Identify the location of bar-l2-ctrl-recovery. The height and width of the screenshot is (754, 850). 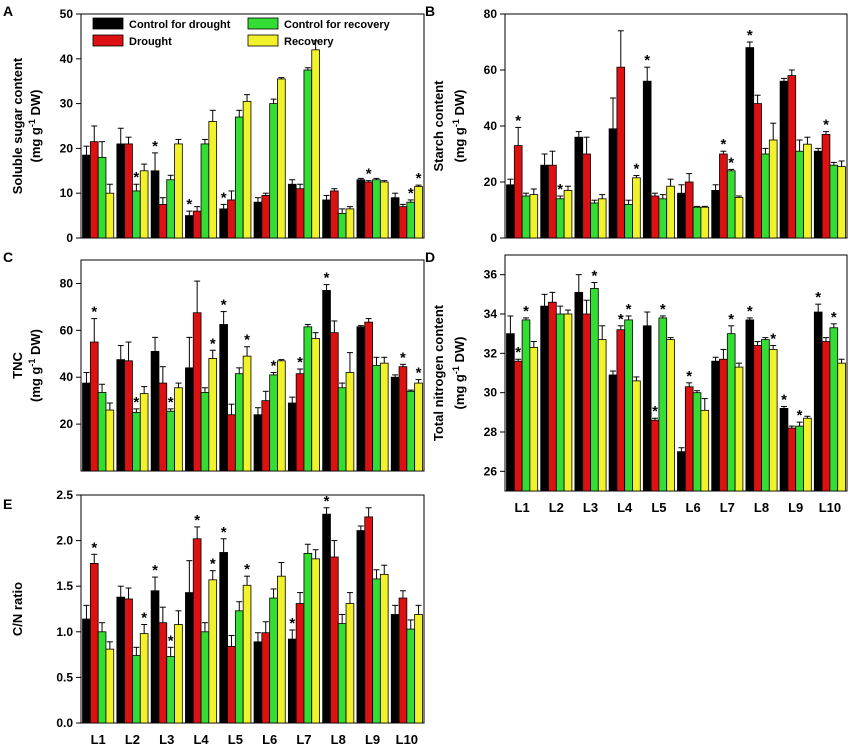
(136, 689).